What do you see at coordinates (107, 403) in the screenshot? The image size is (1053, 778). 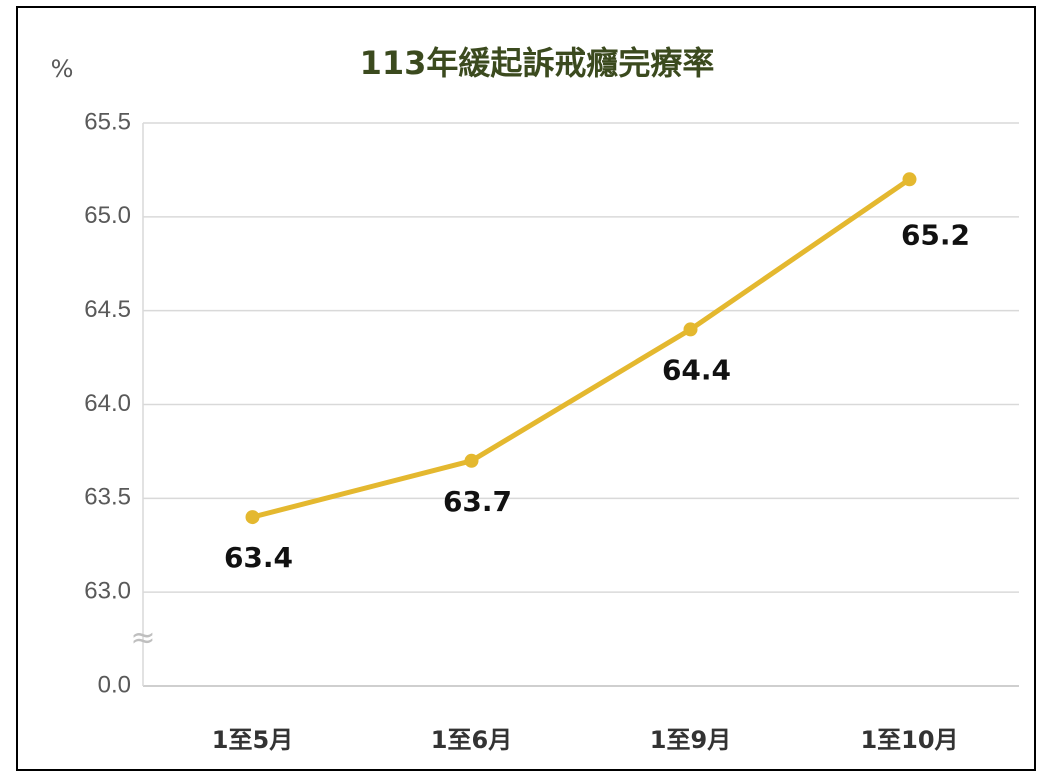 I see `y-tick-label: 64.0` at bounding box center [107, 403].